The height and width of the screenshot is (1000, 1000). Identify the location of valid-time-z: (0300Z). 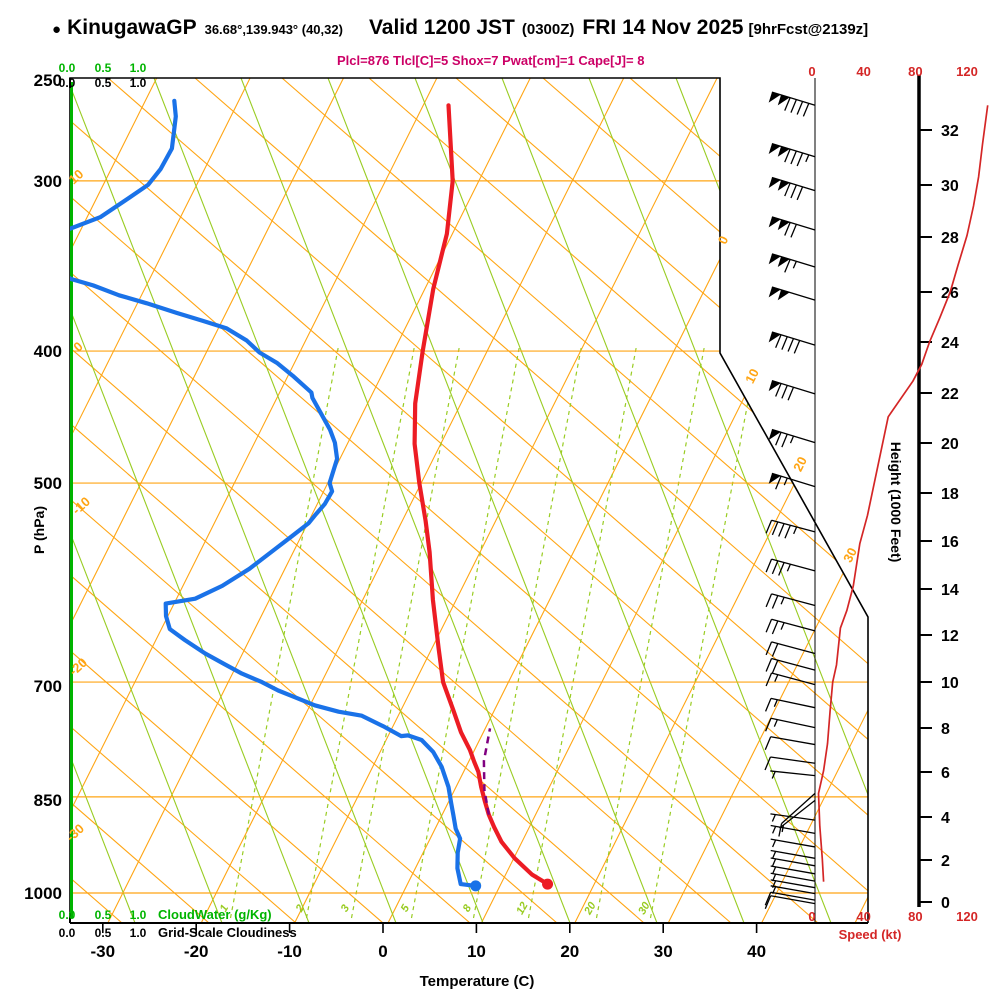
(548, 29).